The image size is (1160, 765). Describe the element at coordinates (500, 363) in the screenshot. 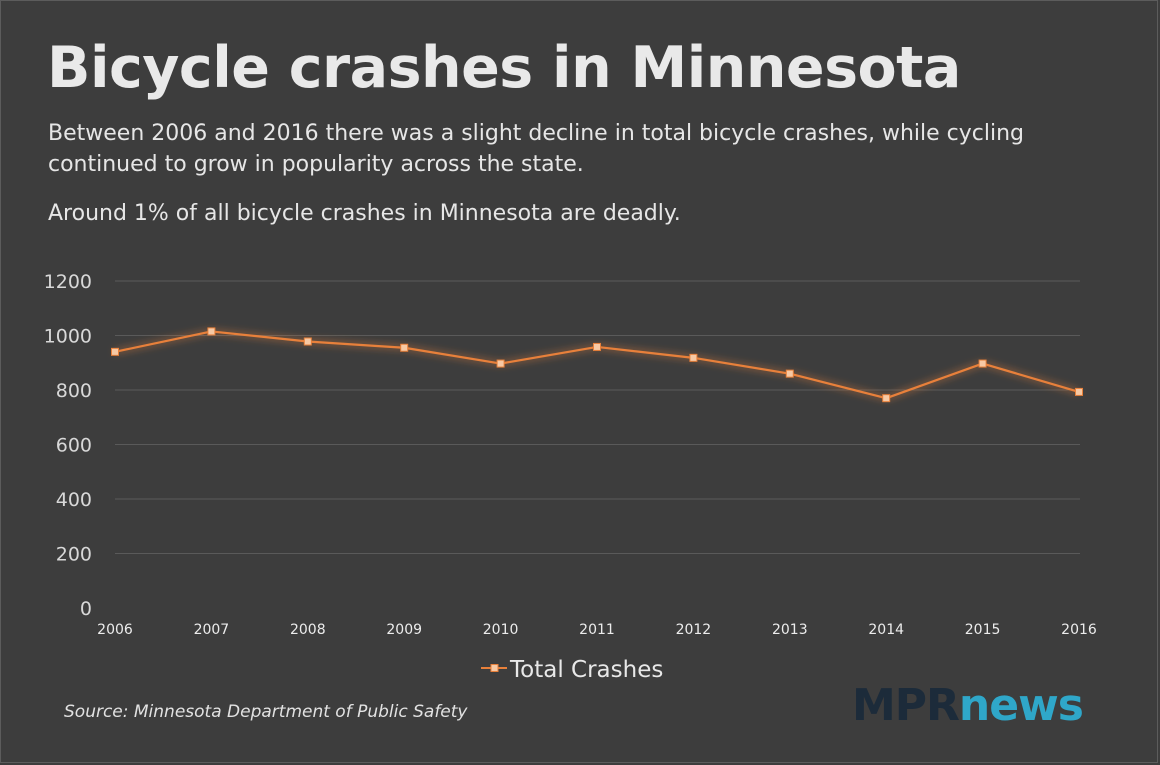

I see `data-point-2010` at that location.